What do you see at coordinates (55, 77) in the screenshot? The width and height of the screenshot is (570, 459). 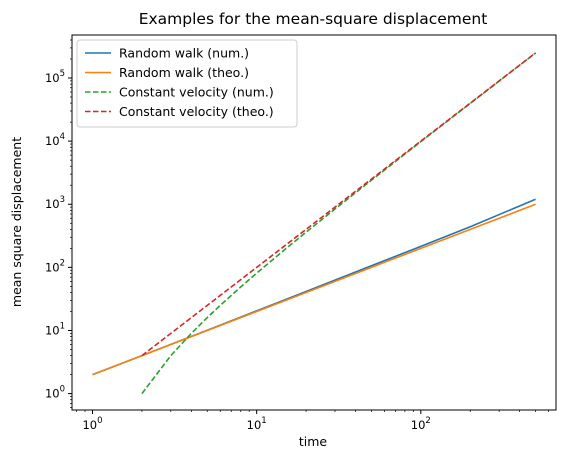 I see `y-tick-label: 10⁵` at bounding box center [55, 77].